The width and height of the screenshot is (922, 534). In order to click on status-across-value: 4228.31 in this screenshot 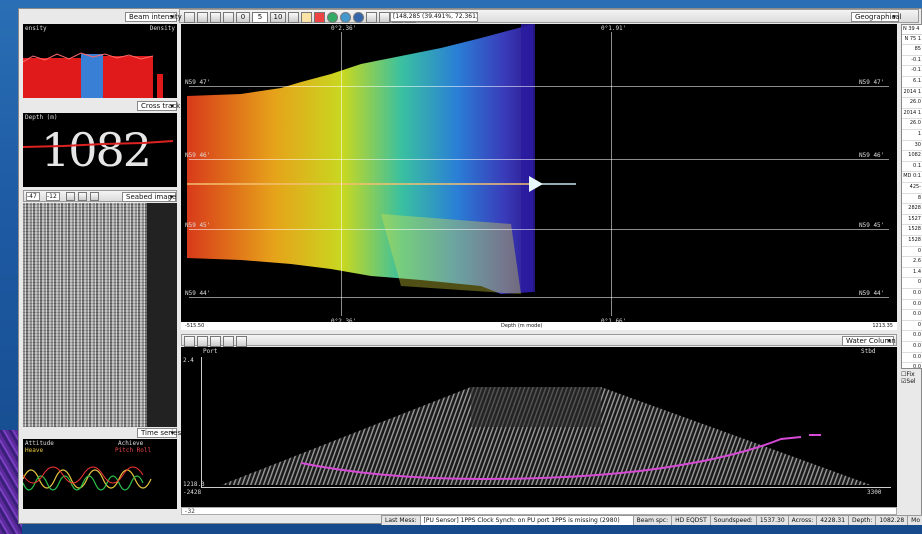, I will do `click(832, 520)`.